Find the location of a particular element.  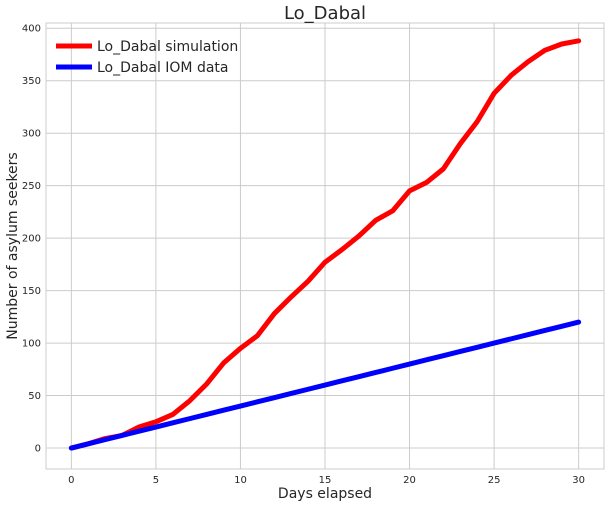

chart-title: Lo_Dabal is located at coordinates (325, 13).